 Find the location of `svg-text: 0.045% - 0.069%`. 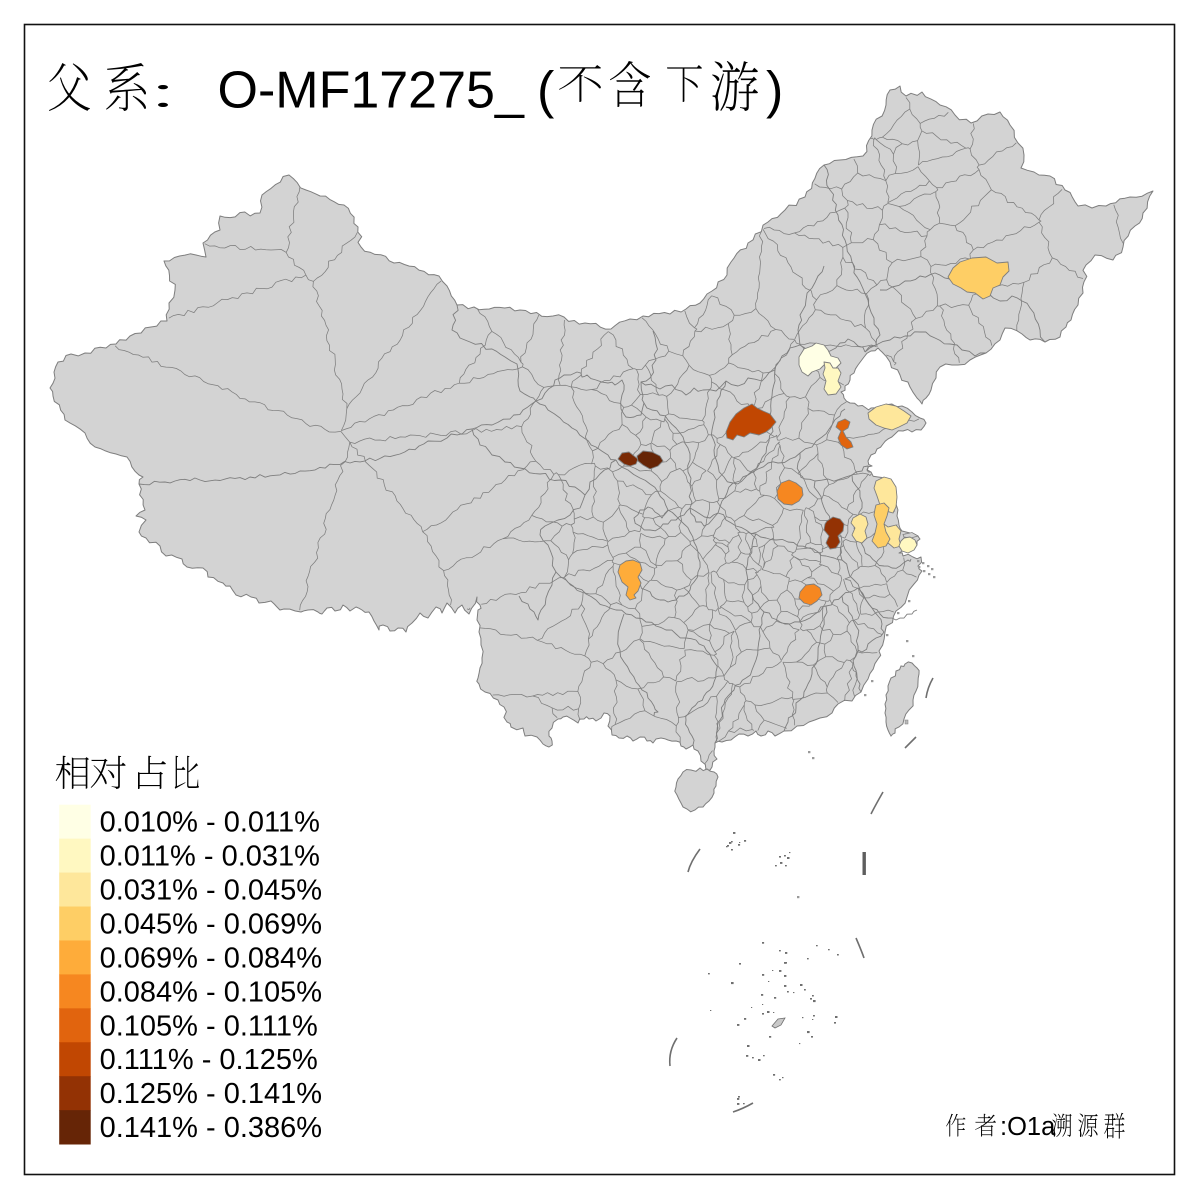

svg-text: 0.045% - 0.069% is located at coordinates (211, 925).